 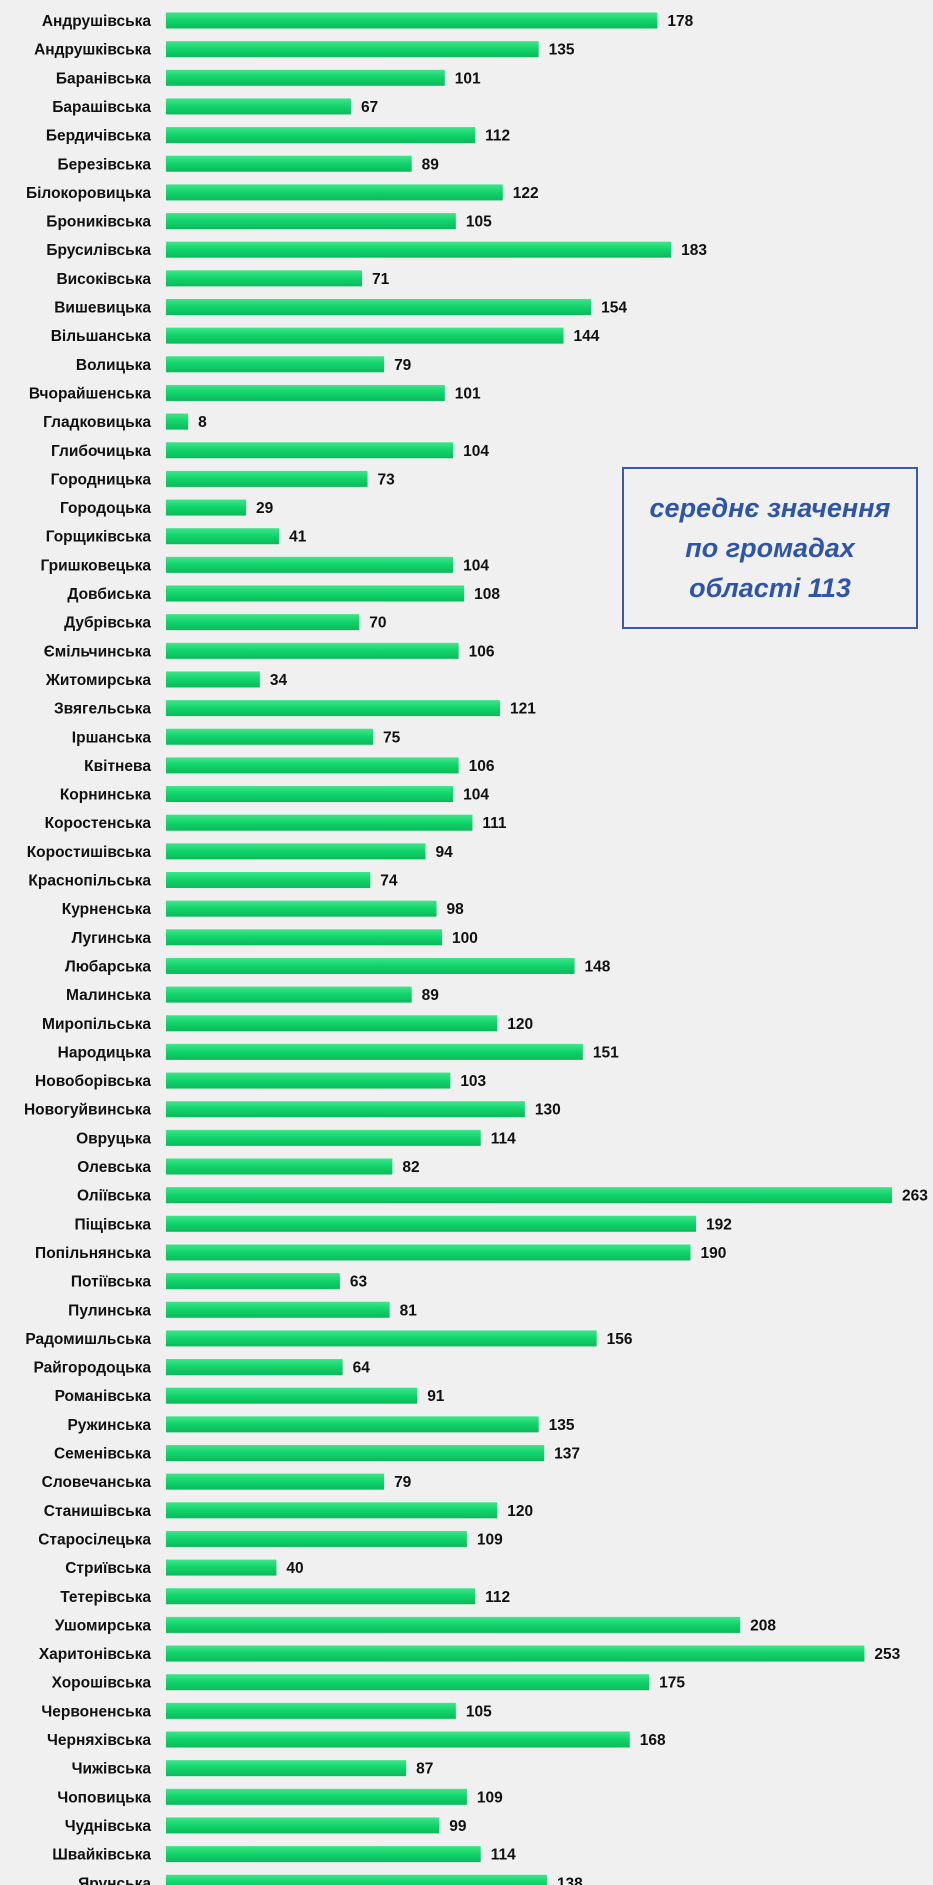 What do you see at coordinates (112, 938) in the screenshot?
I see `category-label: Лугинська` at bounding box center [112, 938].